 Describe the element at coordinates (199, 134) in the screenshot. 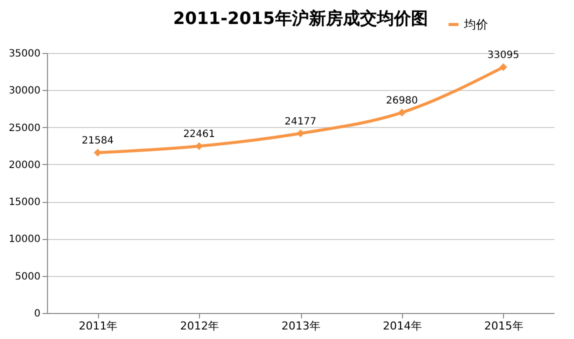

I see `data-label: 22461` at that location.